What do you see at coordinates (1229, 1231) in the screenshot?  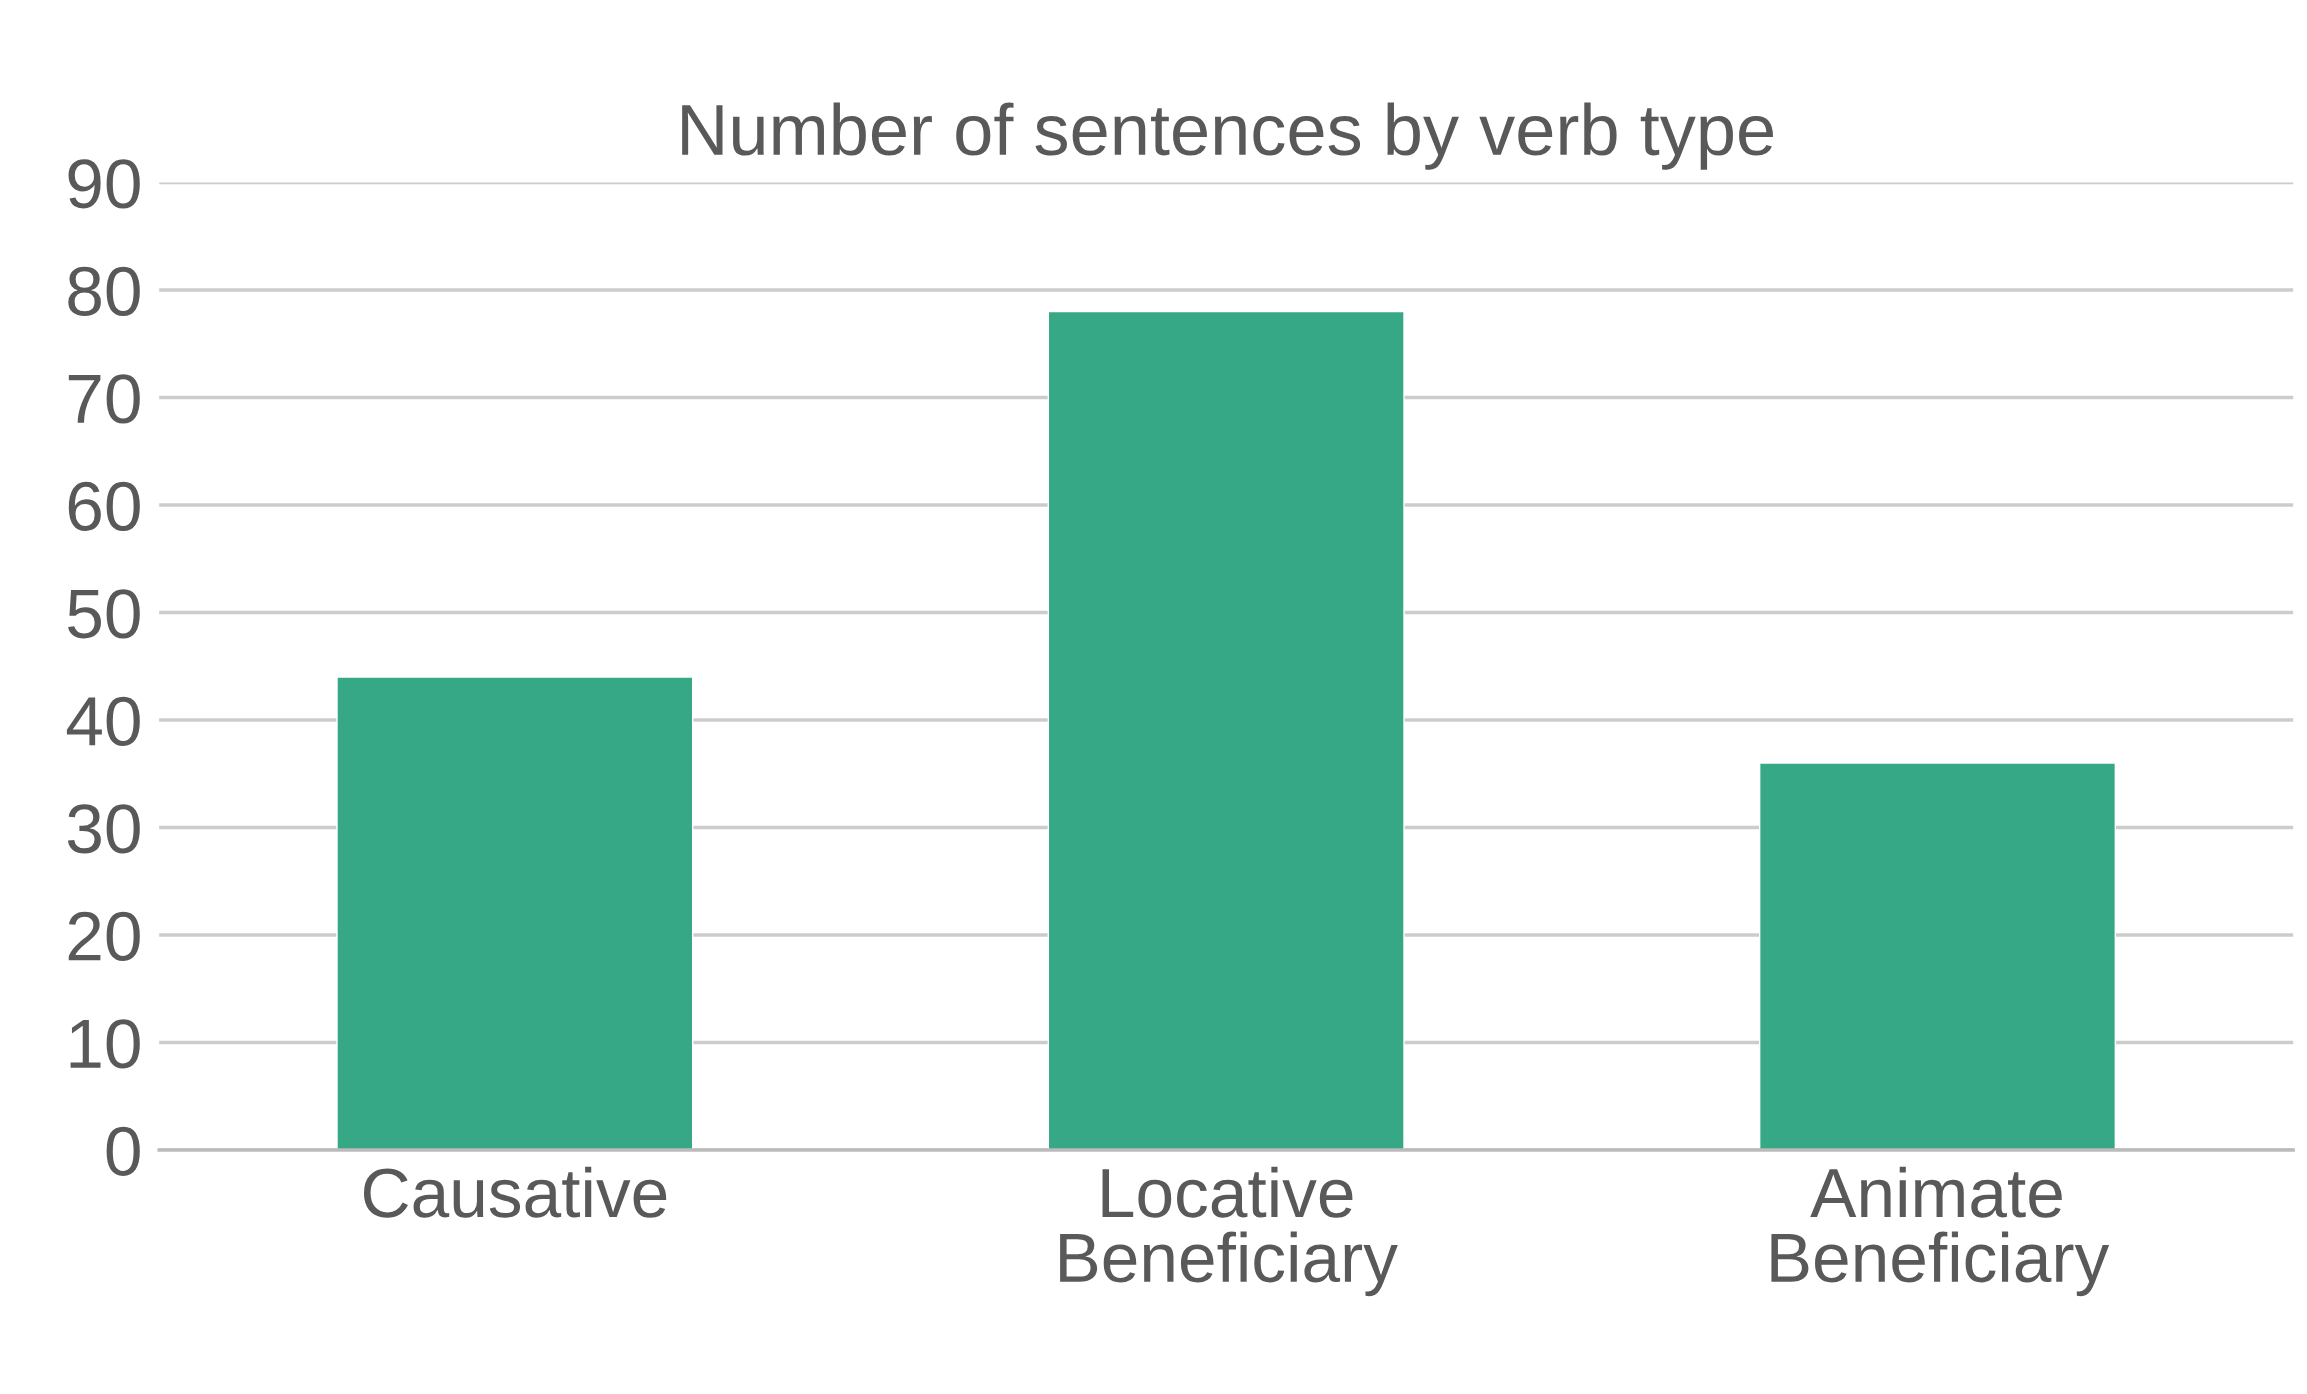 I see `x-tick-label: Locative Beneficiary` at bounding box center [1229, 1231].